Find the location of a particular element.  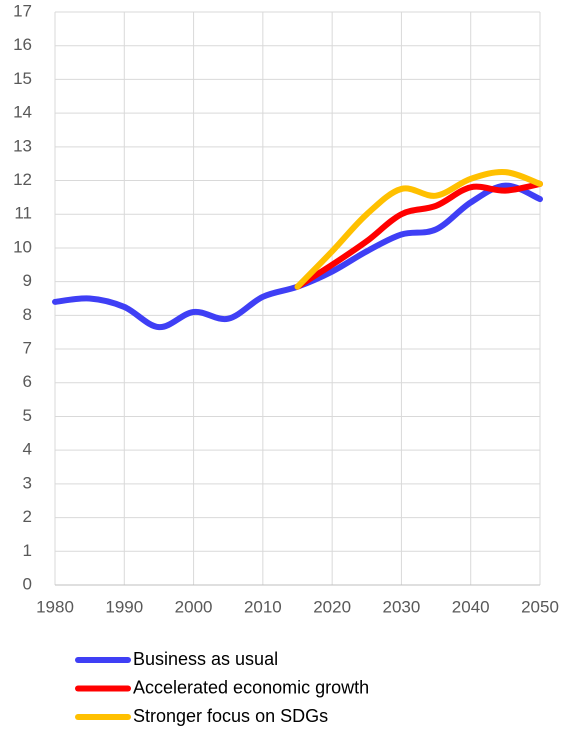

y-tick-label: 14 is located at coordinates (22, 112).